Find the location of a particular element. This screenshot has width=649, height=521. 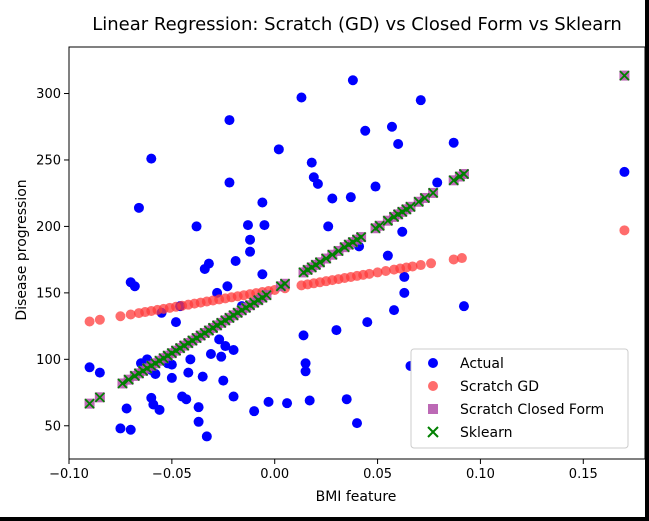

y-tick-label: 50 is located at coordinates (52, 426).